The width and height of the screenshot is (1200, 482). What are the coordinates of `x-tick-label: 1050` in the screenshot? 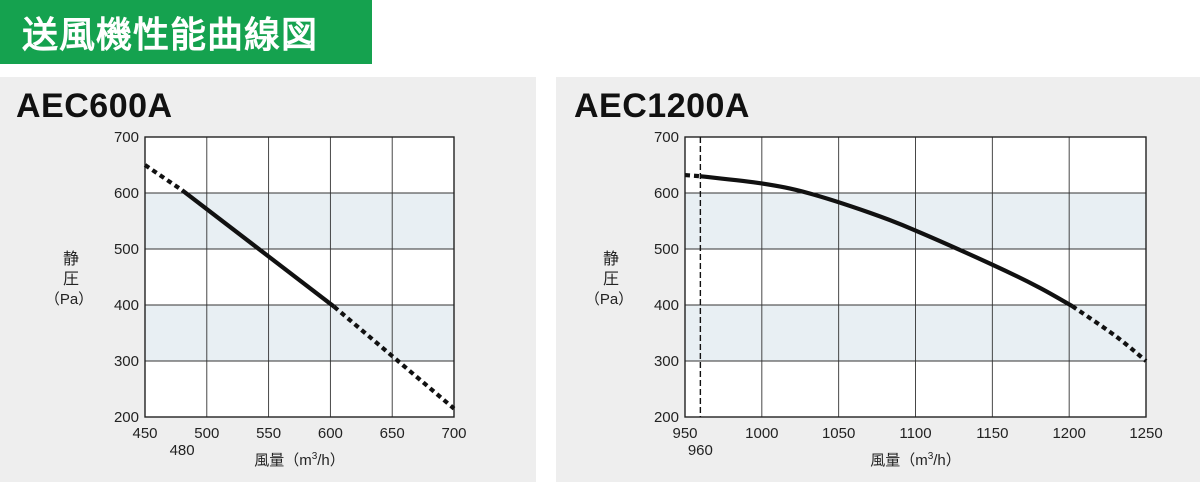 It's located at (838, 433).